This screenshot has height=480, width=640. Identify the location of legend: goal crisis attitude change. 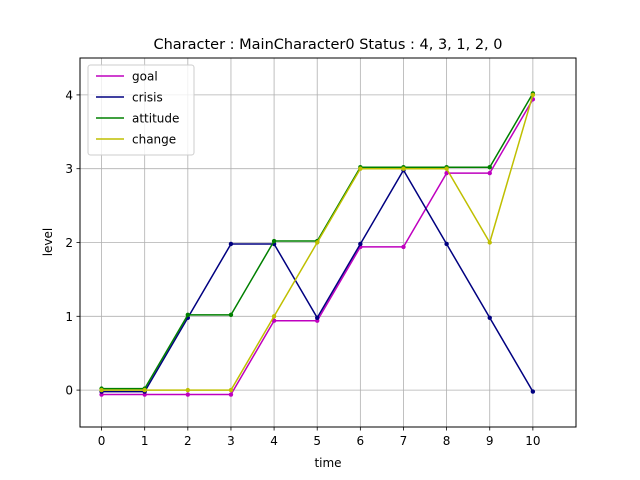
(141, 110).